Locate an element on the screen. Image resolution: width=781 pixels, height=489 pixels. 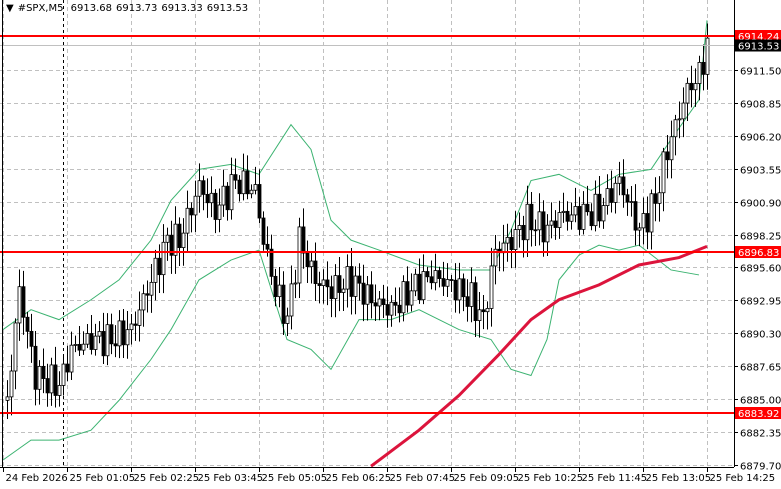
price-tick-label: 6879.70 is located at coordinates (760, 467).